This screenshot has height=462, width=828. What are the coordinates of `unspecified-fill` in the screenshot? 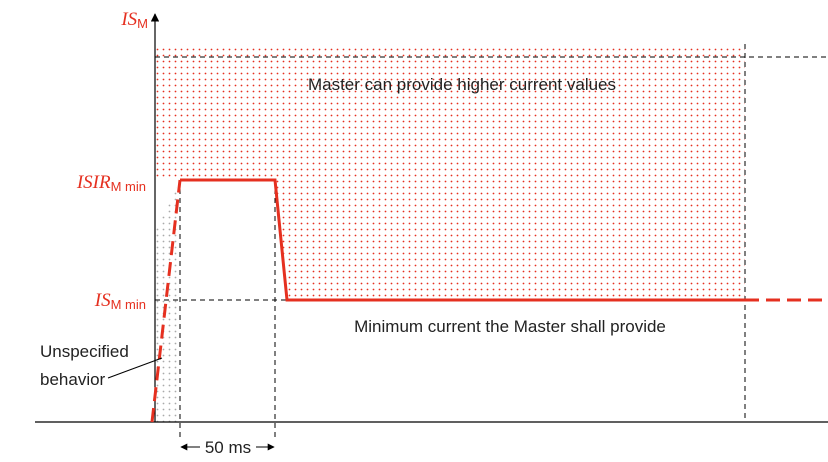 It's located at (168, 301).